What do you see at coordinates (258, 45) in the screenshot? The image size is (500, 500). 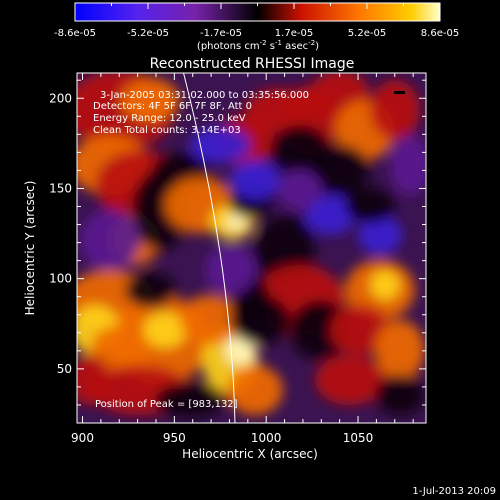 I see `colorbar-units: (photons cm-2 s-1 asec-2)` at bounding box center [258, 45].